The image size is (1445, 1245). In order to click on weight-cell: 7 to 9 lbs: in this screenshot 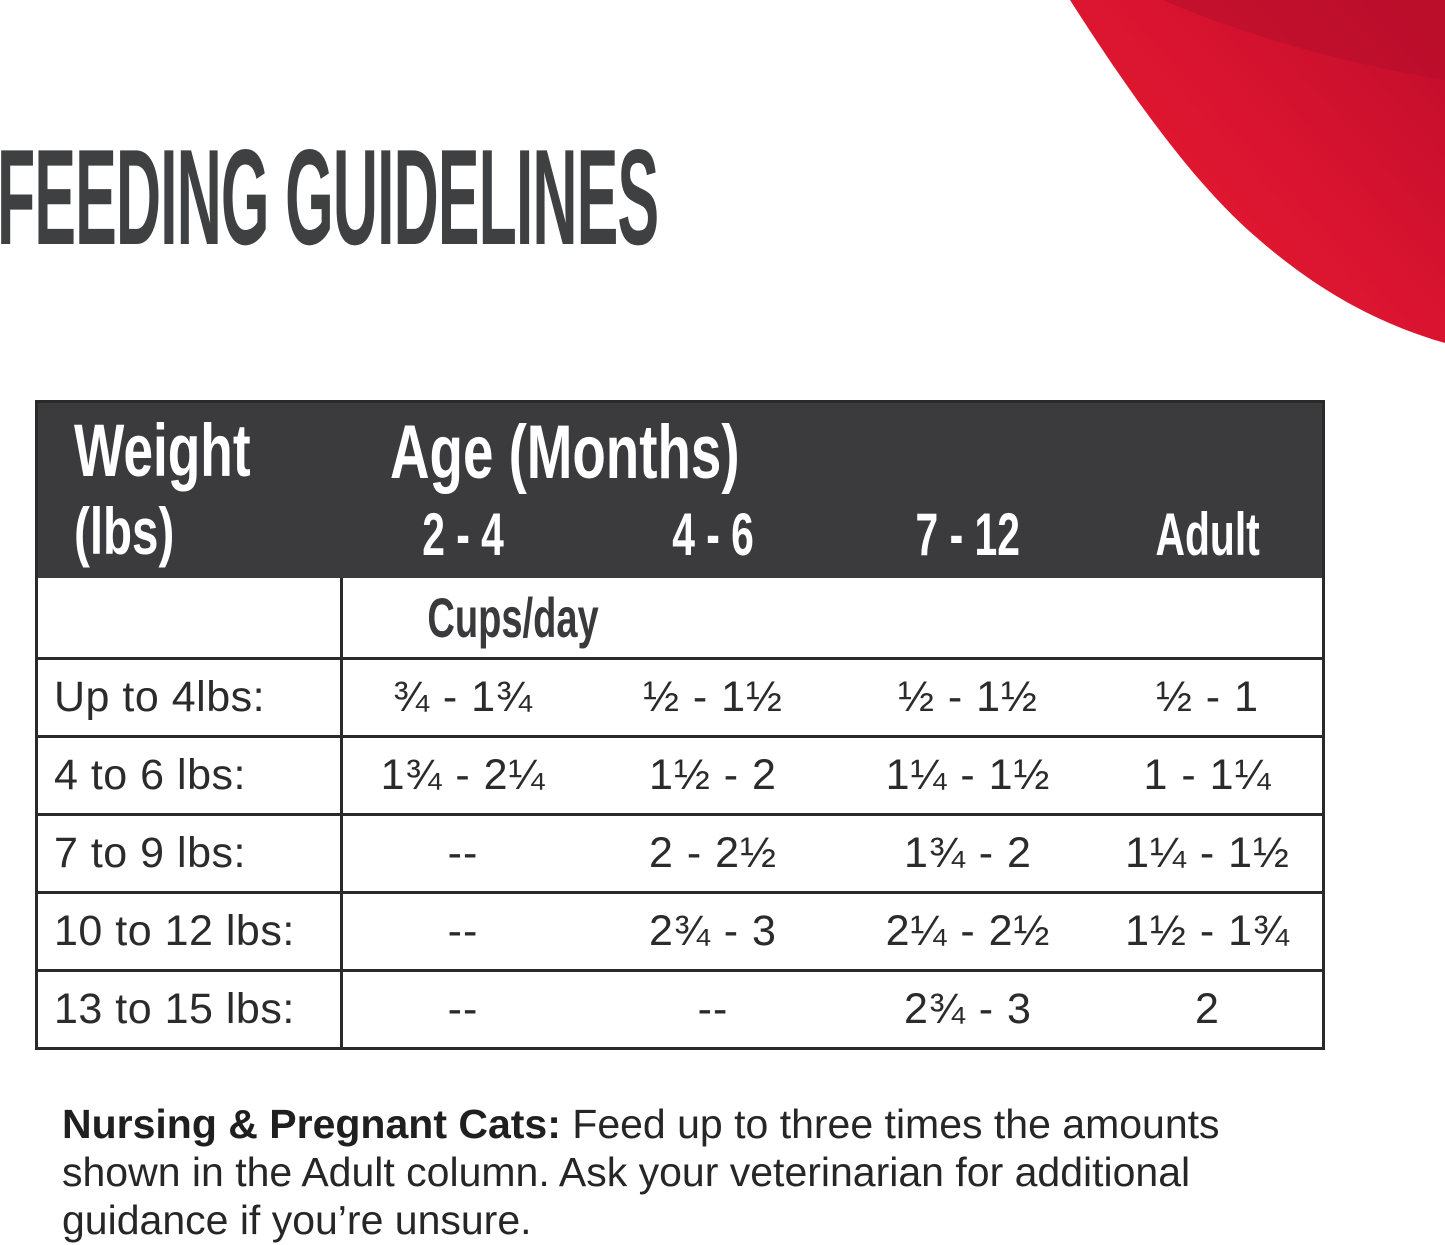, I will do `click(190, 853)`.